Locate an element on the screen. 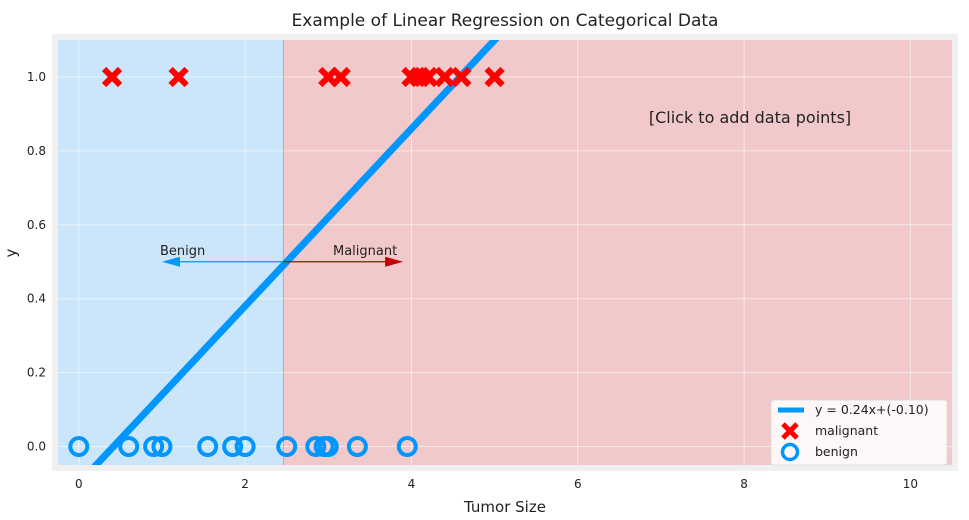 The width and height of the screenshot is (969, 520). y-tick-labels: 0.0 0.2 0.4 0.6 0.8 1.0 is located at coordinates (36, 262).